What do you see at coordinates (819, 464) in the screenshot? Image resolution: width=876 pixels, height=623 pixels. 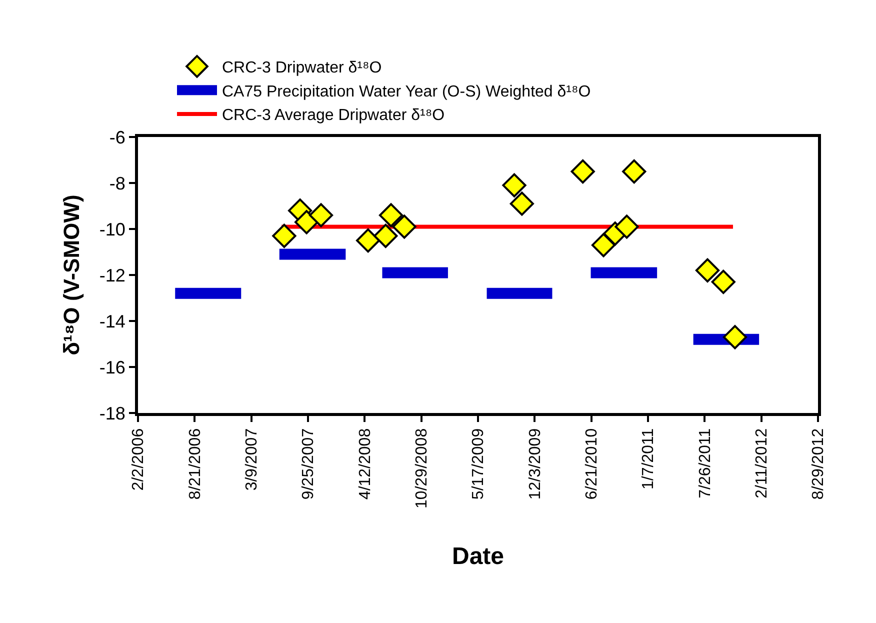 I see `x-tick-label: 8/29/2012` at bounding box center [819, 464].